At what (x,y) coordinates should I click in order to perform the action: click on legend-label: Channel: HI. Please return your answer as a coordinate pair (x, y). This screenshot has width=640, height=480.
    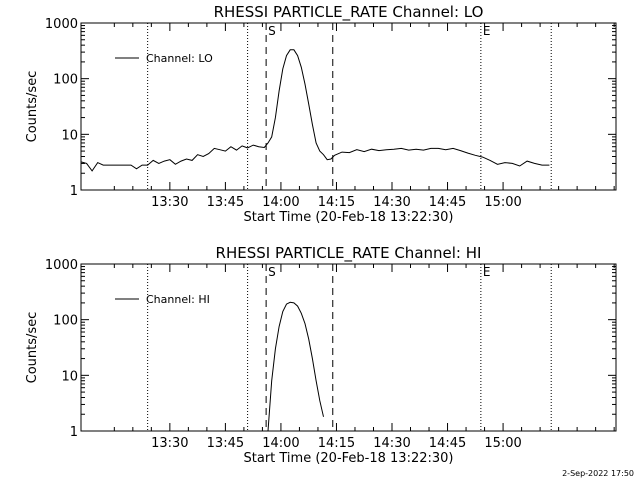
    Looking at the image, I should click on (178, 299).